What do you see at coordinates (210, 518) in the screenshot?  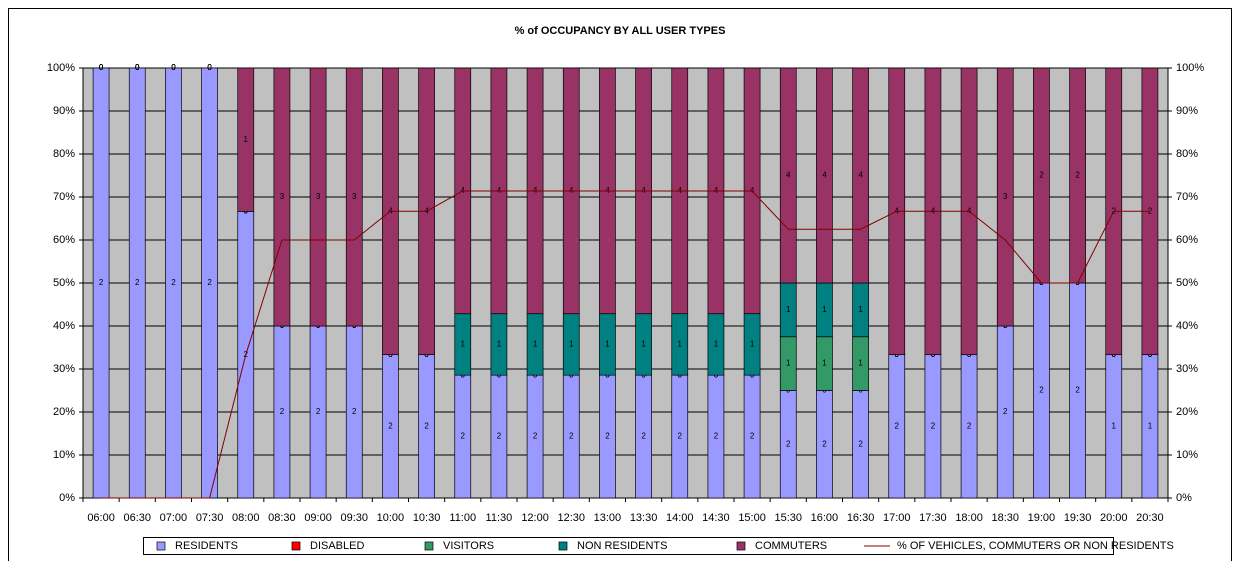 I see `x-tick-label: 07:30` at bounding box center [210, 518].